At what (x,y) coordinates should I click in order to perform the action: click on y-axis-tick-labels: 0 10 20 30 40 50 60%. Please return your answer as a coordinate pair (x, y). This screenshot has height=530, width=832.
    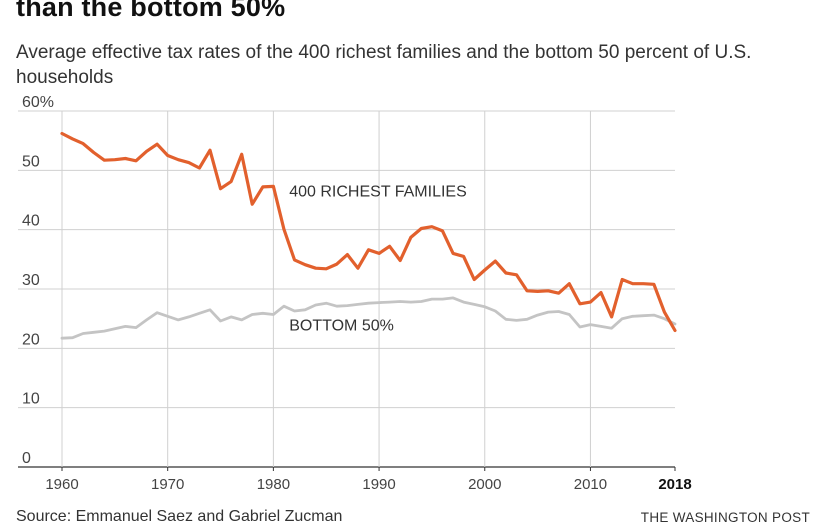
    Looking at the image, I should click on (38, 280).